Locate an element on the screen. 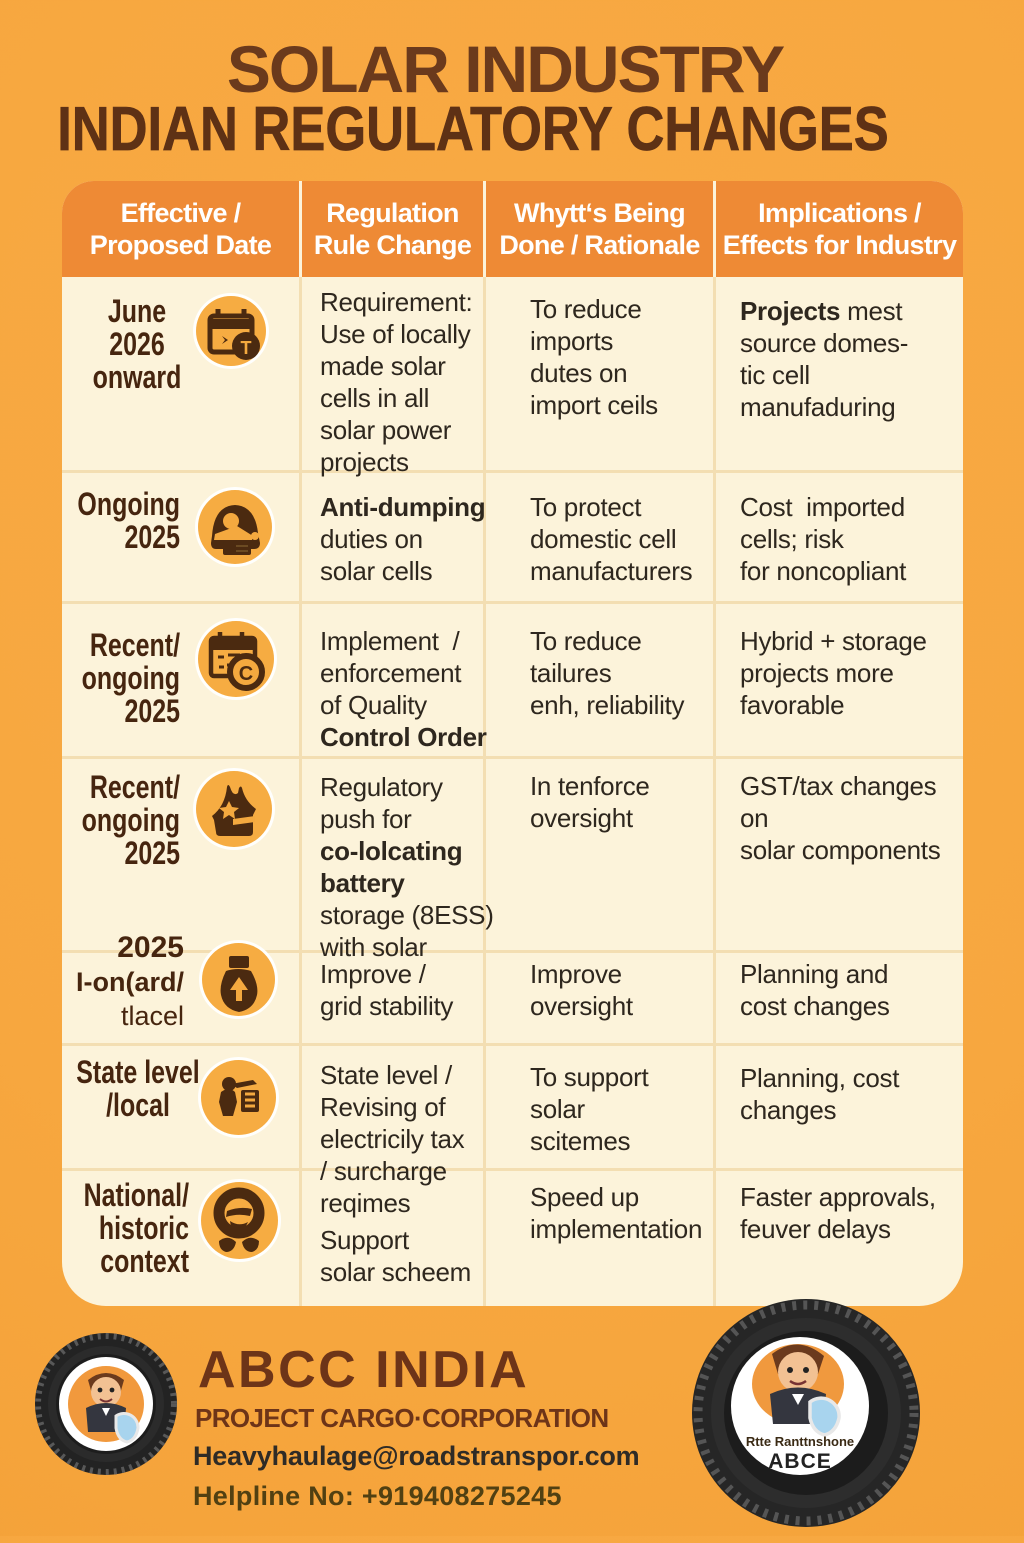  svg-text: C is located at coordinates (246, 674).